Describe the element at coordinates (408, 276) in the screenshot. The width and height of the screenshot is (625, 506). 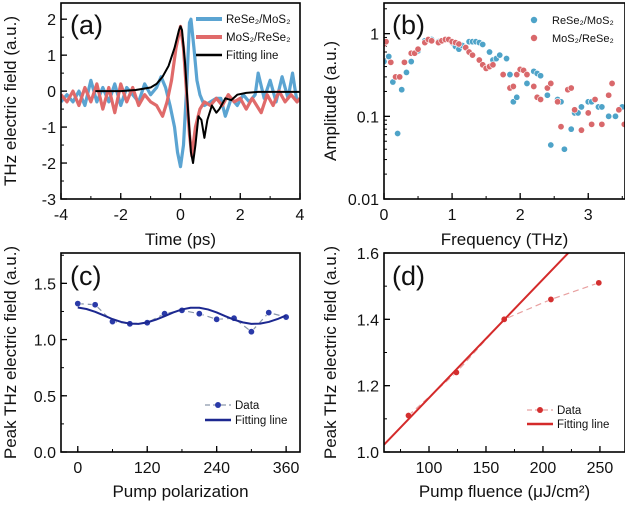
I see `panel-label: (d)` at that location.